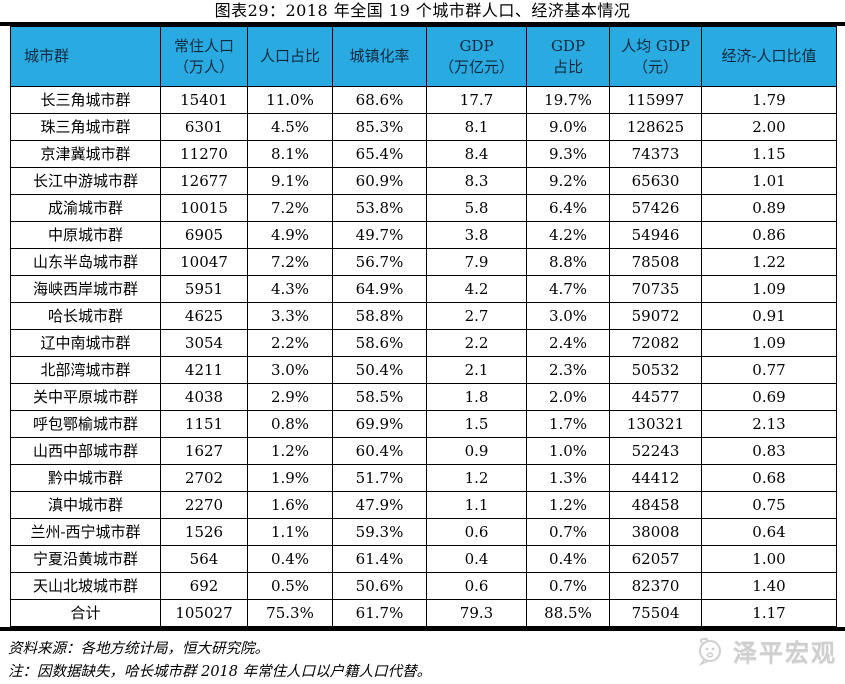 Image resolution: width=845 pixels, height=684 pixels. What do you see at coordinates (765, 650) in the screenshot?
I see `watermark: 泽平宏观` at bounding box center [765, 650].